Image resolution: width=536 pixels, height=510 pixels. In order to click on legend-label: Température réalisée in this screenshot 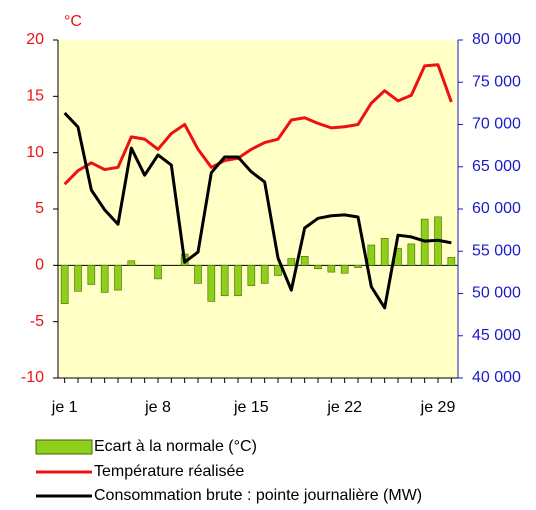, I will do `click(169, 471)`.